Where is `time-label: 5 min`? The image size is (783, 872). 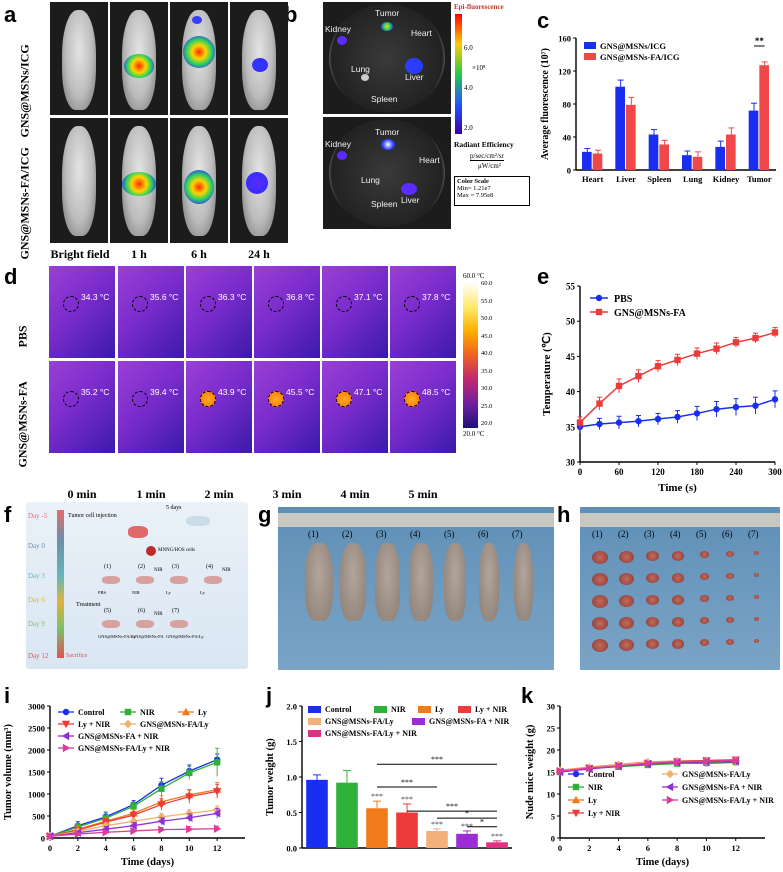 time-label: 5 min is located at coordinates (423, 494).